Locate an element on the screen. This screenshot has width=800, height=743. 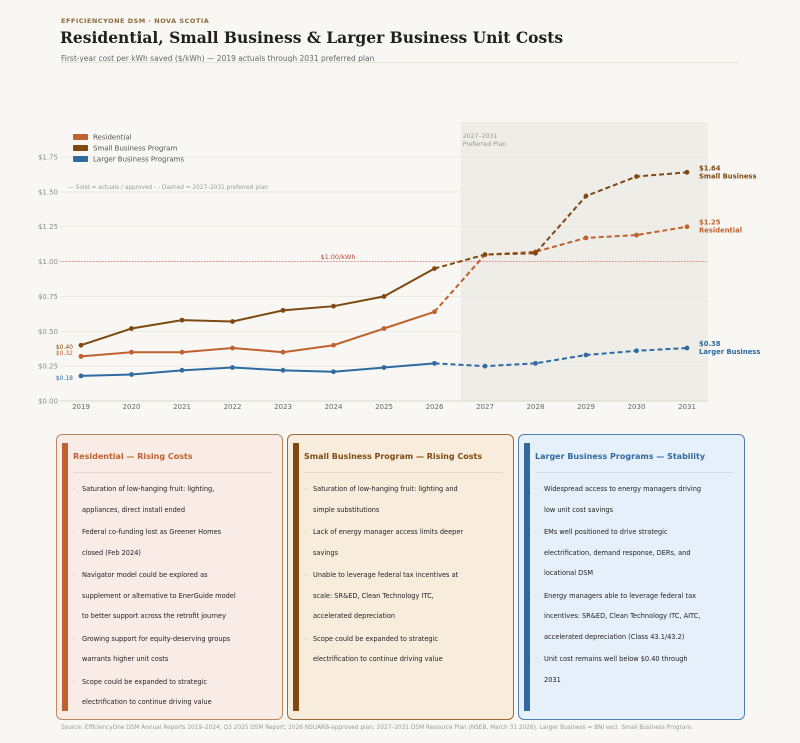
y-tick-label: $1.50 is located at coordinates (48, 192).